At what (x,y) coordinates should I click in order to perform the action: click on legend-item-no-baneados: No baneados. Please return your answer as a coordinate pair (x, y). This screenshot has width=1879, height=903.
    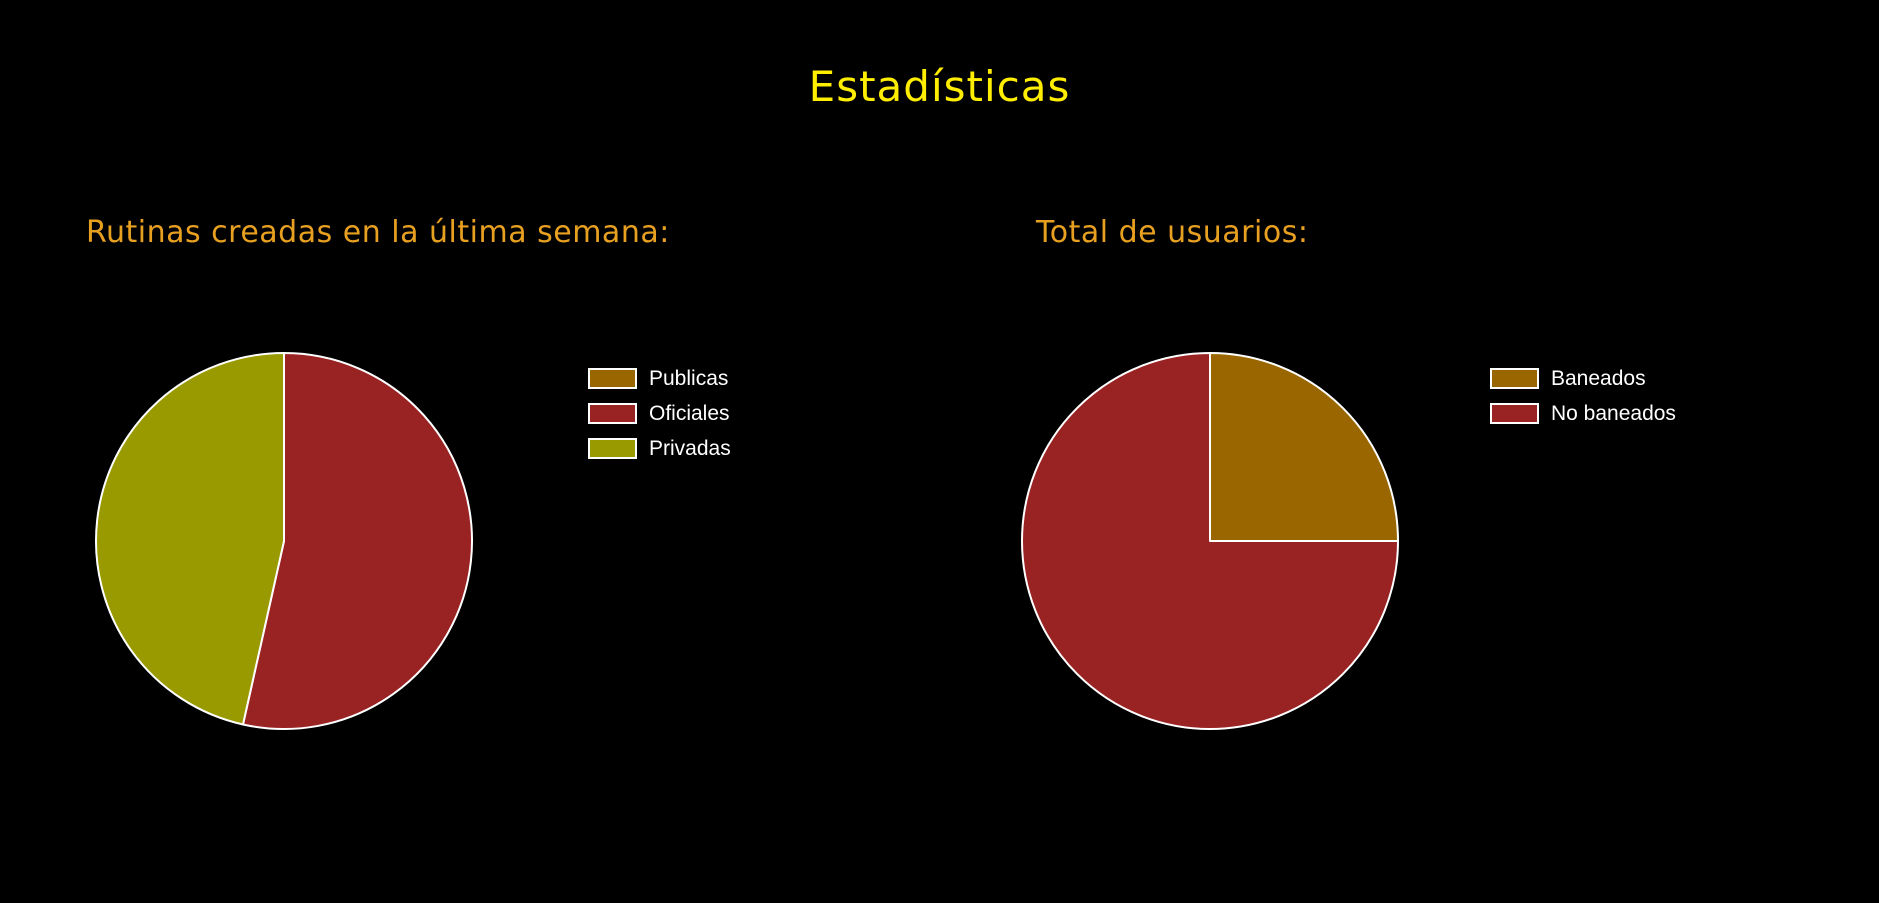
    Looking at the image, I should click on (1583, 413).